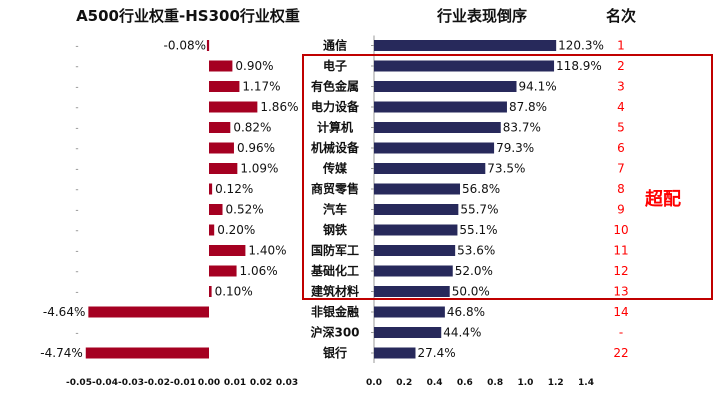  Describe the element at coordinates (663, 199) in the screenshot. I see `overweight-label: 超配` at that location.